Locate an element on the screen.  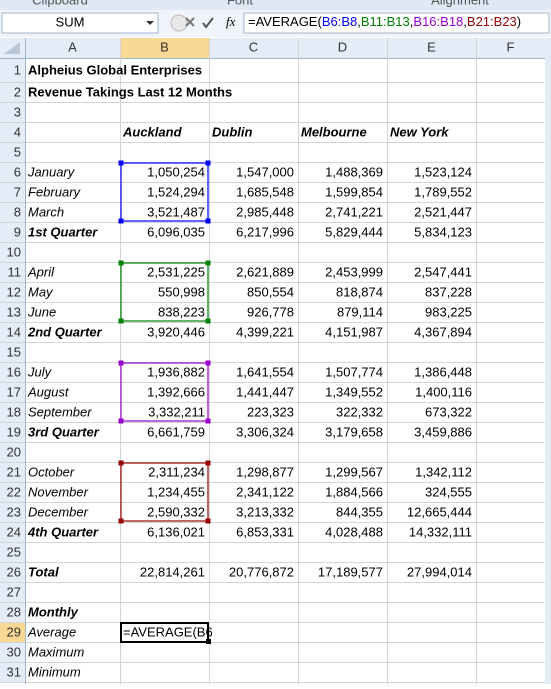
ribbon-group-label: Clipboard is located at coordinates (60, 3).